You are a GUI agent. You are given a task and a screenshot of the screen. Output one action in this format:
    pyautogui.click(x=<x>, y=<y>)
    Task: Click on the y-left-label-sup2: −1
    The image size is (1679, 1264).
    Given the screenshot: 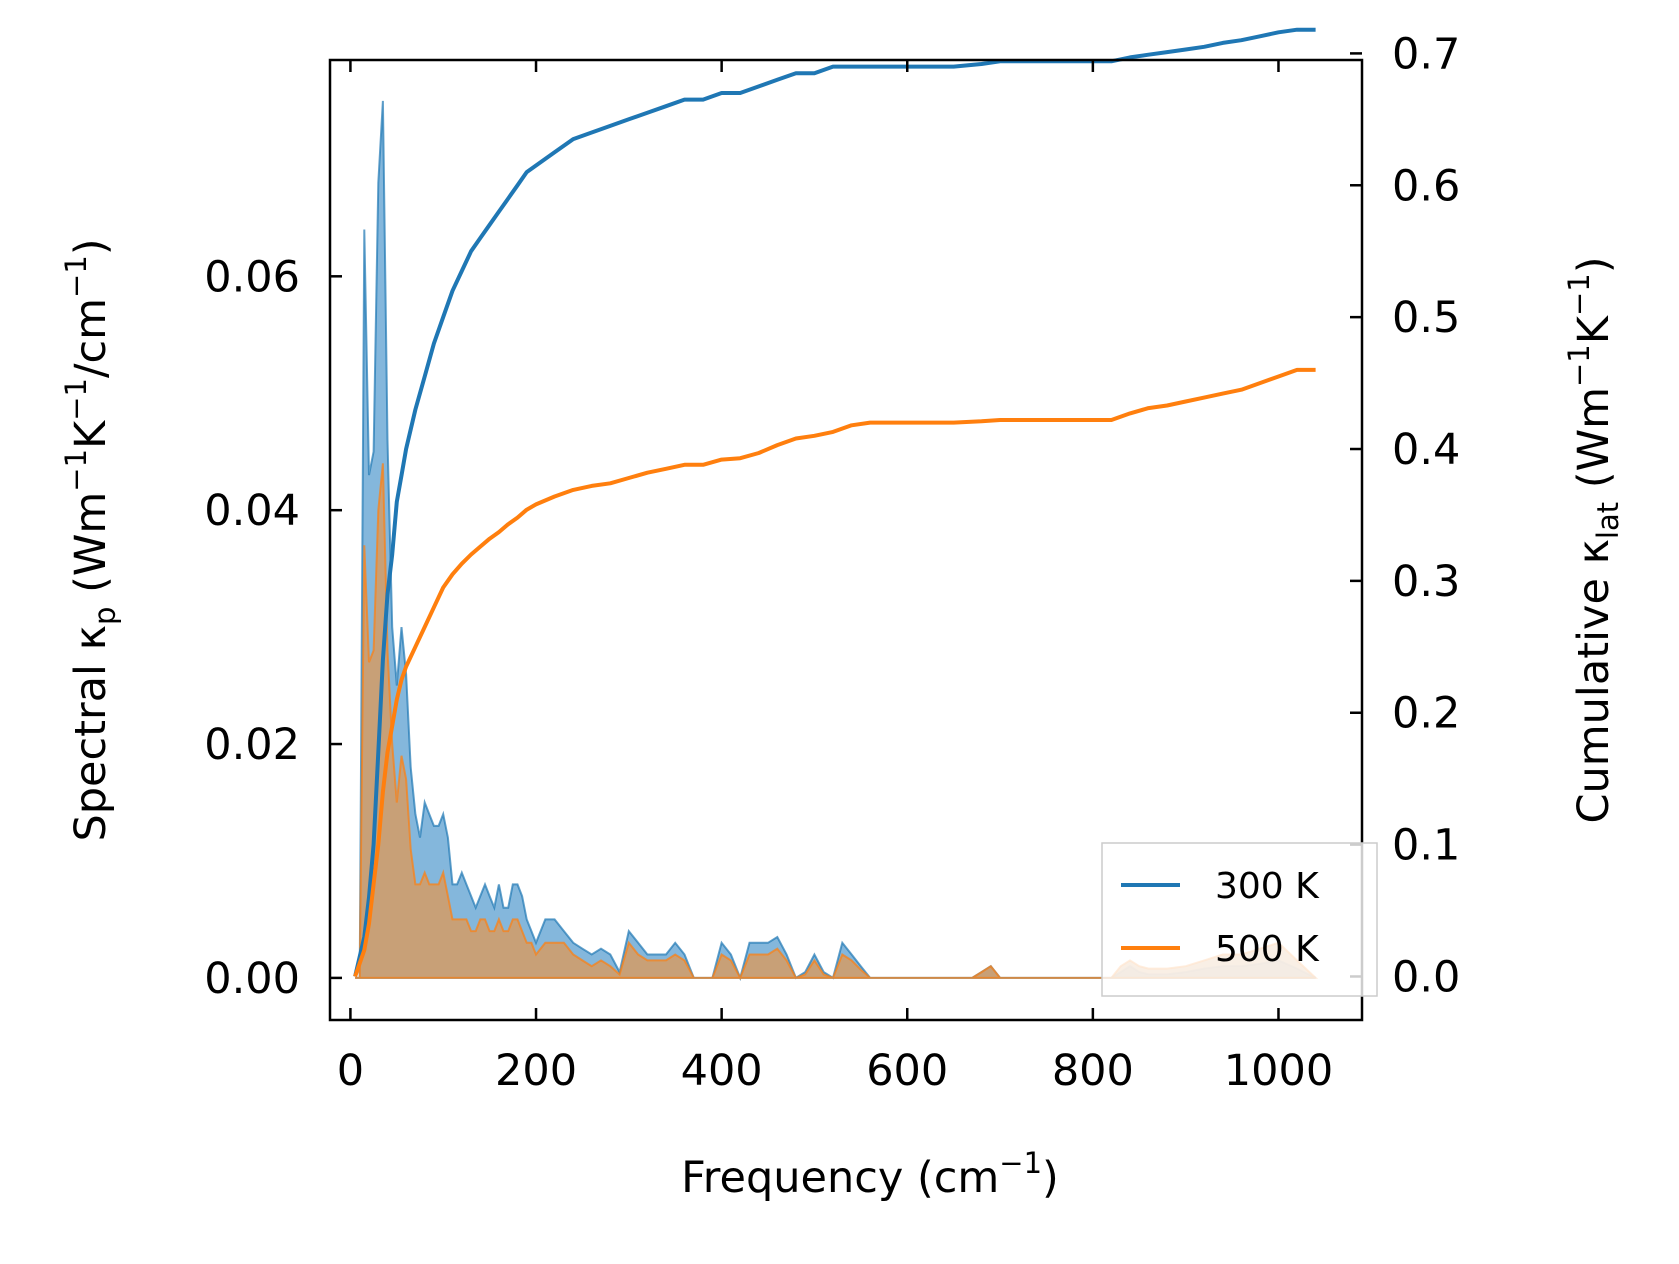 What is the action you would take?
    pyautogui.click(x=76, y=399)
    